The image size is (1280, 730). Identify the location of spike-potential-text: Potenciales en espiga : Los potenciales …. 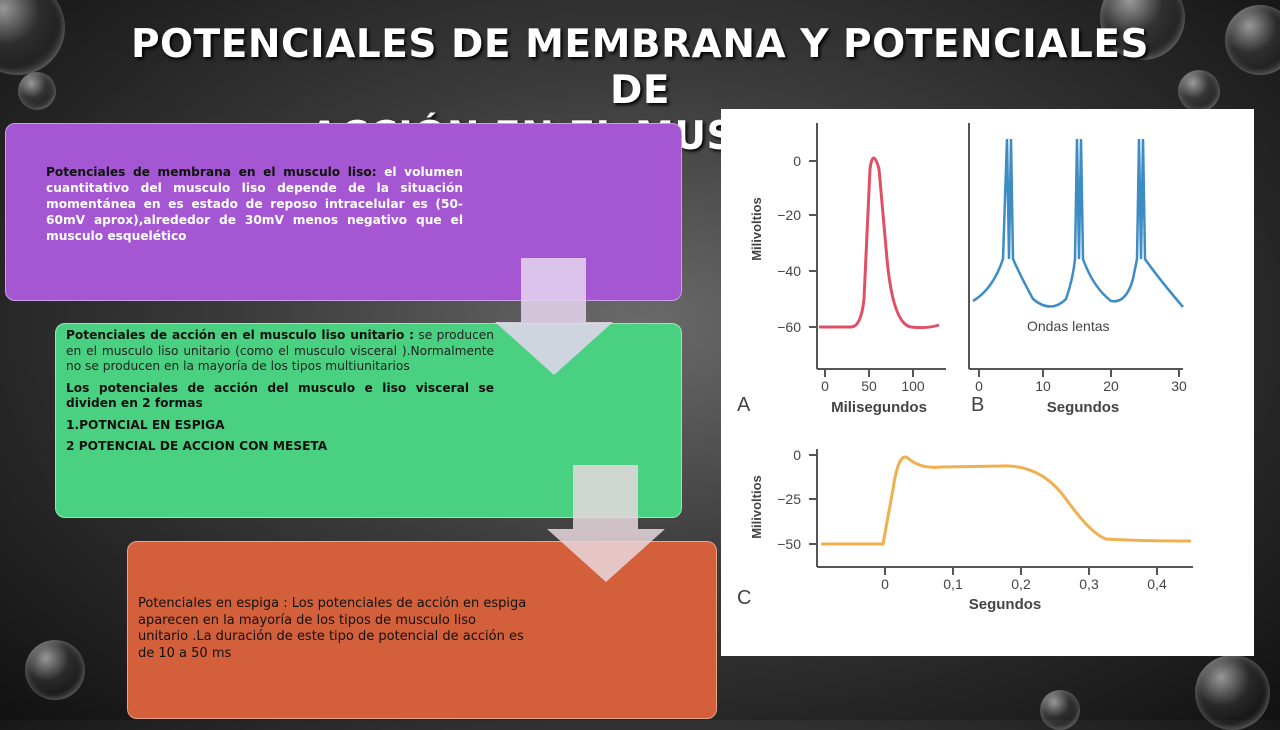
(334, 629).